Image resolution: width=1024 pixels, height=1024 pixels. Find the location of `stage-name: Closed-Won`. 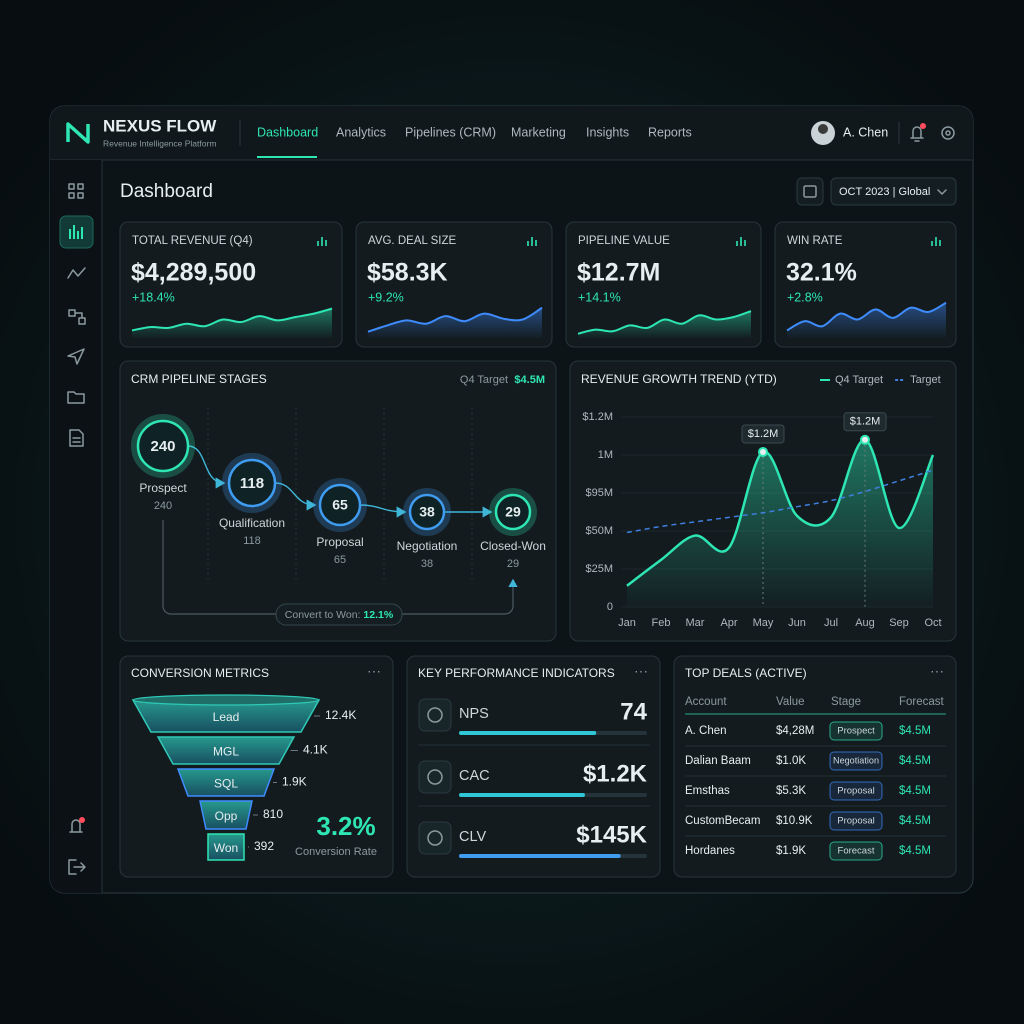

stage-name: Closed-Won is located at coordinates (513, 546).